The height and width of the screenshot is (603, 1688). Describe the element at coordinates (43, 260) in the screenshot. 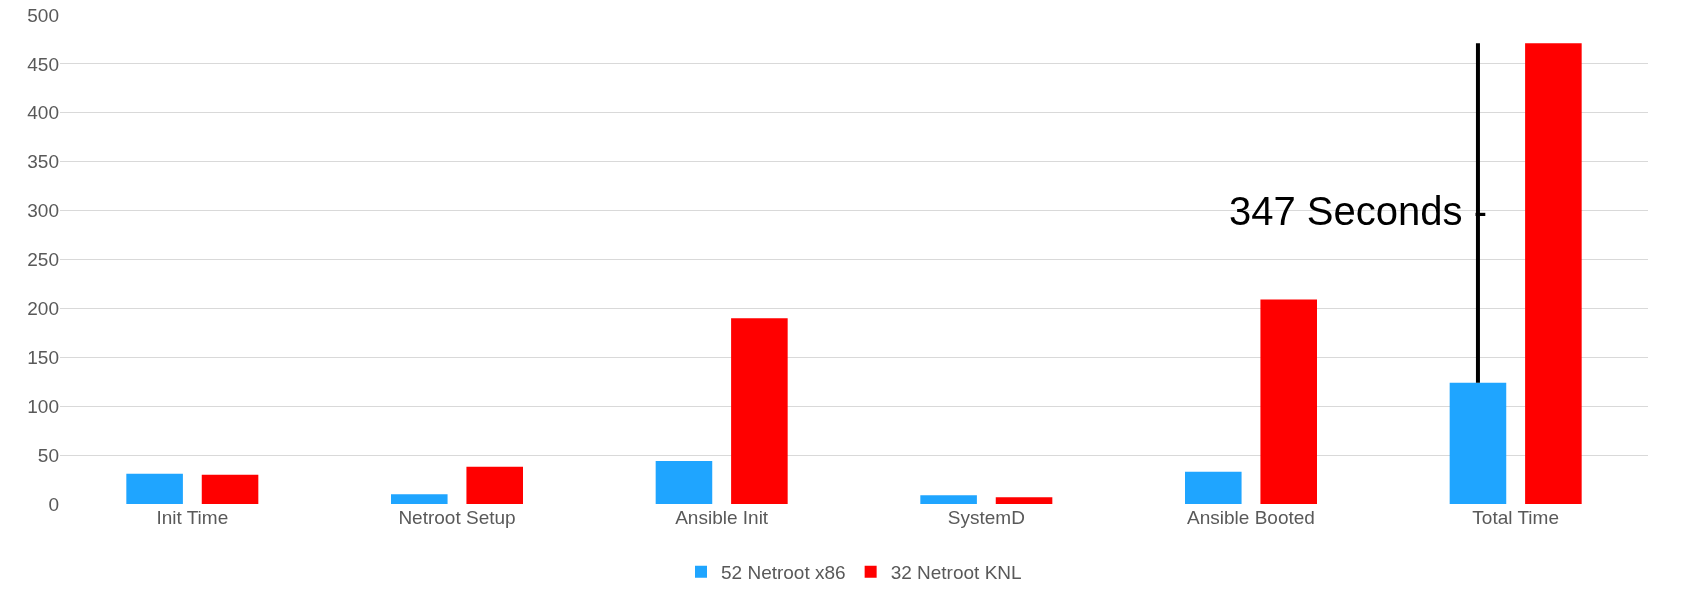

I see `y-tick-label: 250` at that location.